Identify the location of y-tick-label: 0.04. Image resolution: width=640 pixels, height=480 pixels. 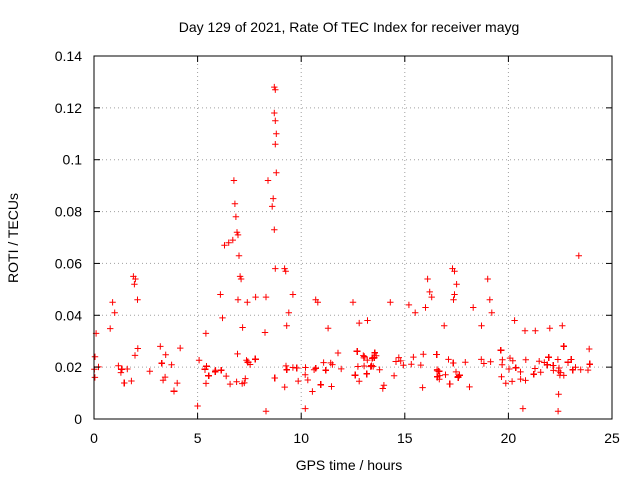
(68, 315).